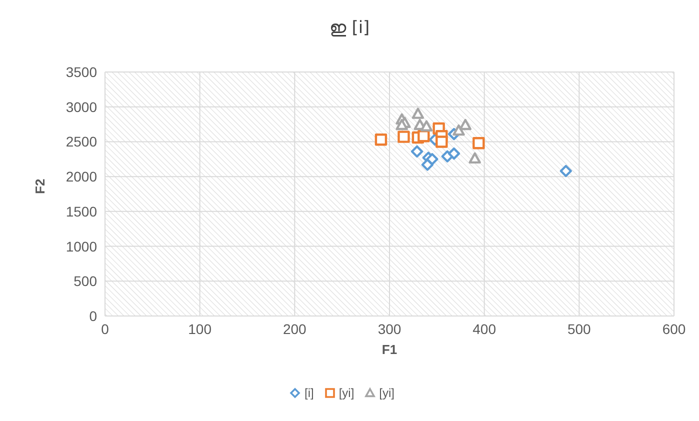  What do you see at coordinates (349, 28) in the screenshot?
I see `chart-title: ഇ [i]` at bounding box center [349, 28].